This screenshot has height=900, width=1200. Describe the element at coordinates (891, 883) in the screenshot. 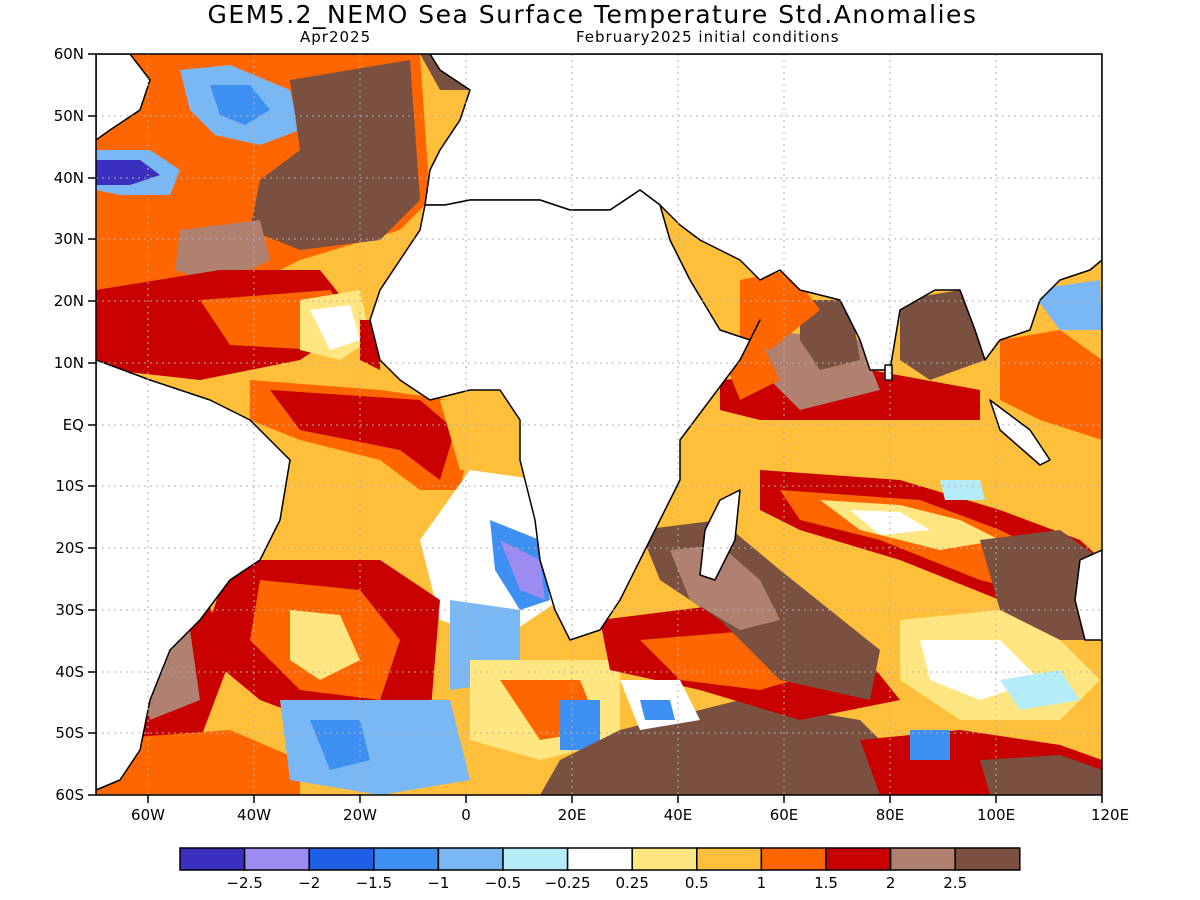

I see `colorbar-label: 2` at that location.